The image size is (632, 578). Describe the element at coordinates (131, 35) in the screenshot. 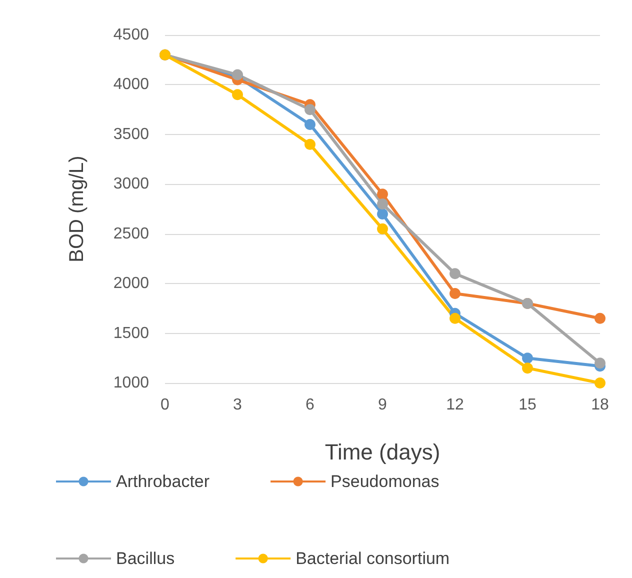

I see `y-tick-label: 4500` at that location.